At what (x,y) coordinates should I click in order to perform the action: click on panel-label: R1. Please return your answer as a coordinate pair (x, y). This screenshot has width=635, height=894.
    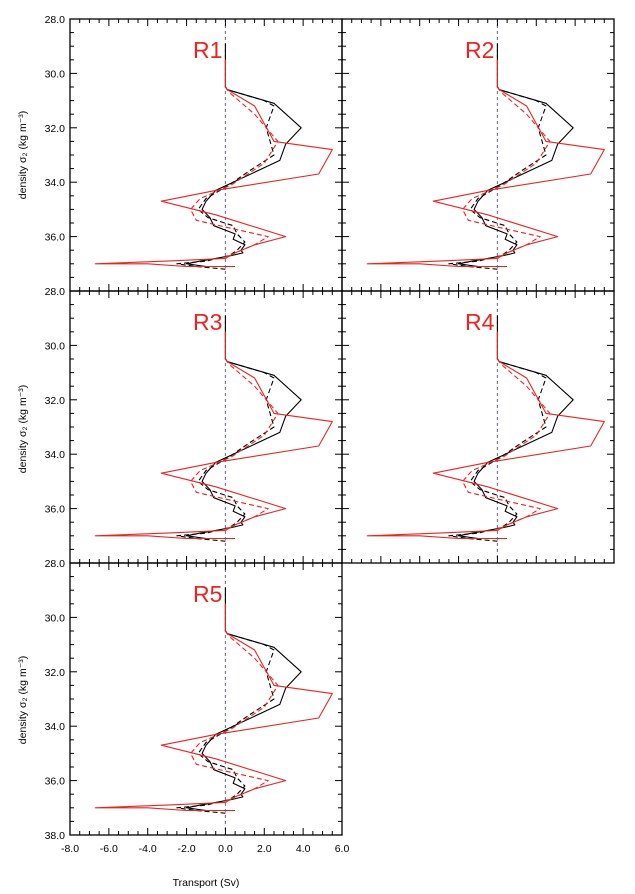
    Looking at the image, I should click on (207, 50).